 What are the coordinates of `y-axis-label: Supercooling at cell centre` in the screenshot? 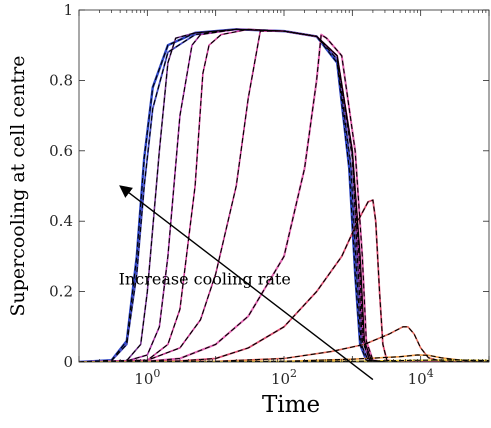 It's located at (18, 185).